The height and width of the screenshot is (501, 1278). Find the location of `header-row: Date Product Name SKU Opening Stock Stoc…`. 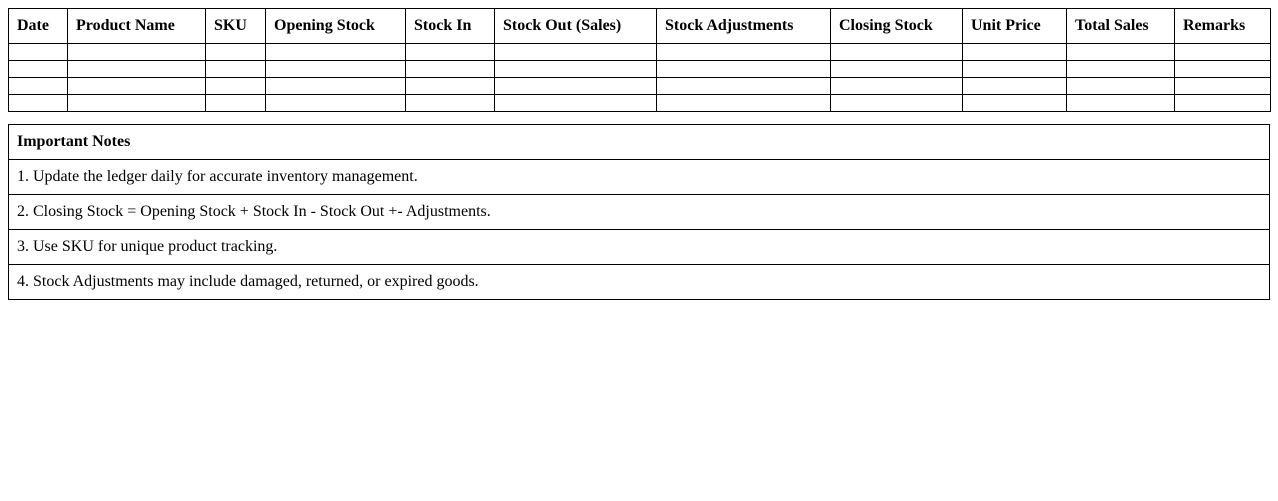

header-row: Date Product Name SKU Opening Stock Stoc… is located at coordinates (639, 26).